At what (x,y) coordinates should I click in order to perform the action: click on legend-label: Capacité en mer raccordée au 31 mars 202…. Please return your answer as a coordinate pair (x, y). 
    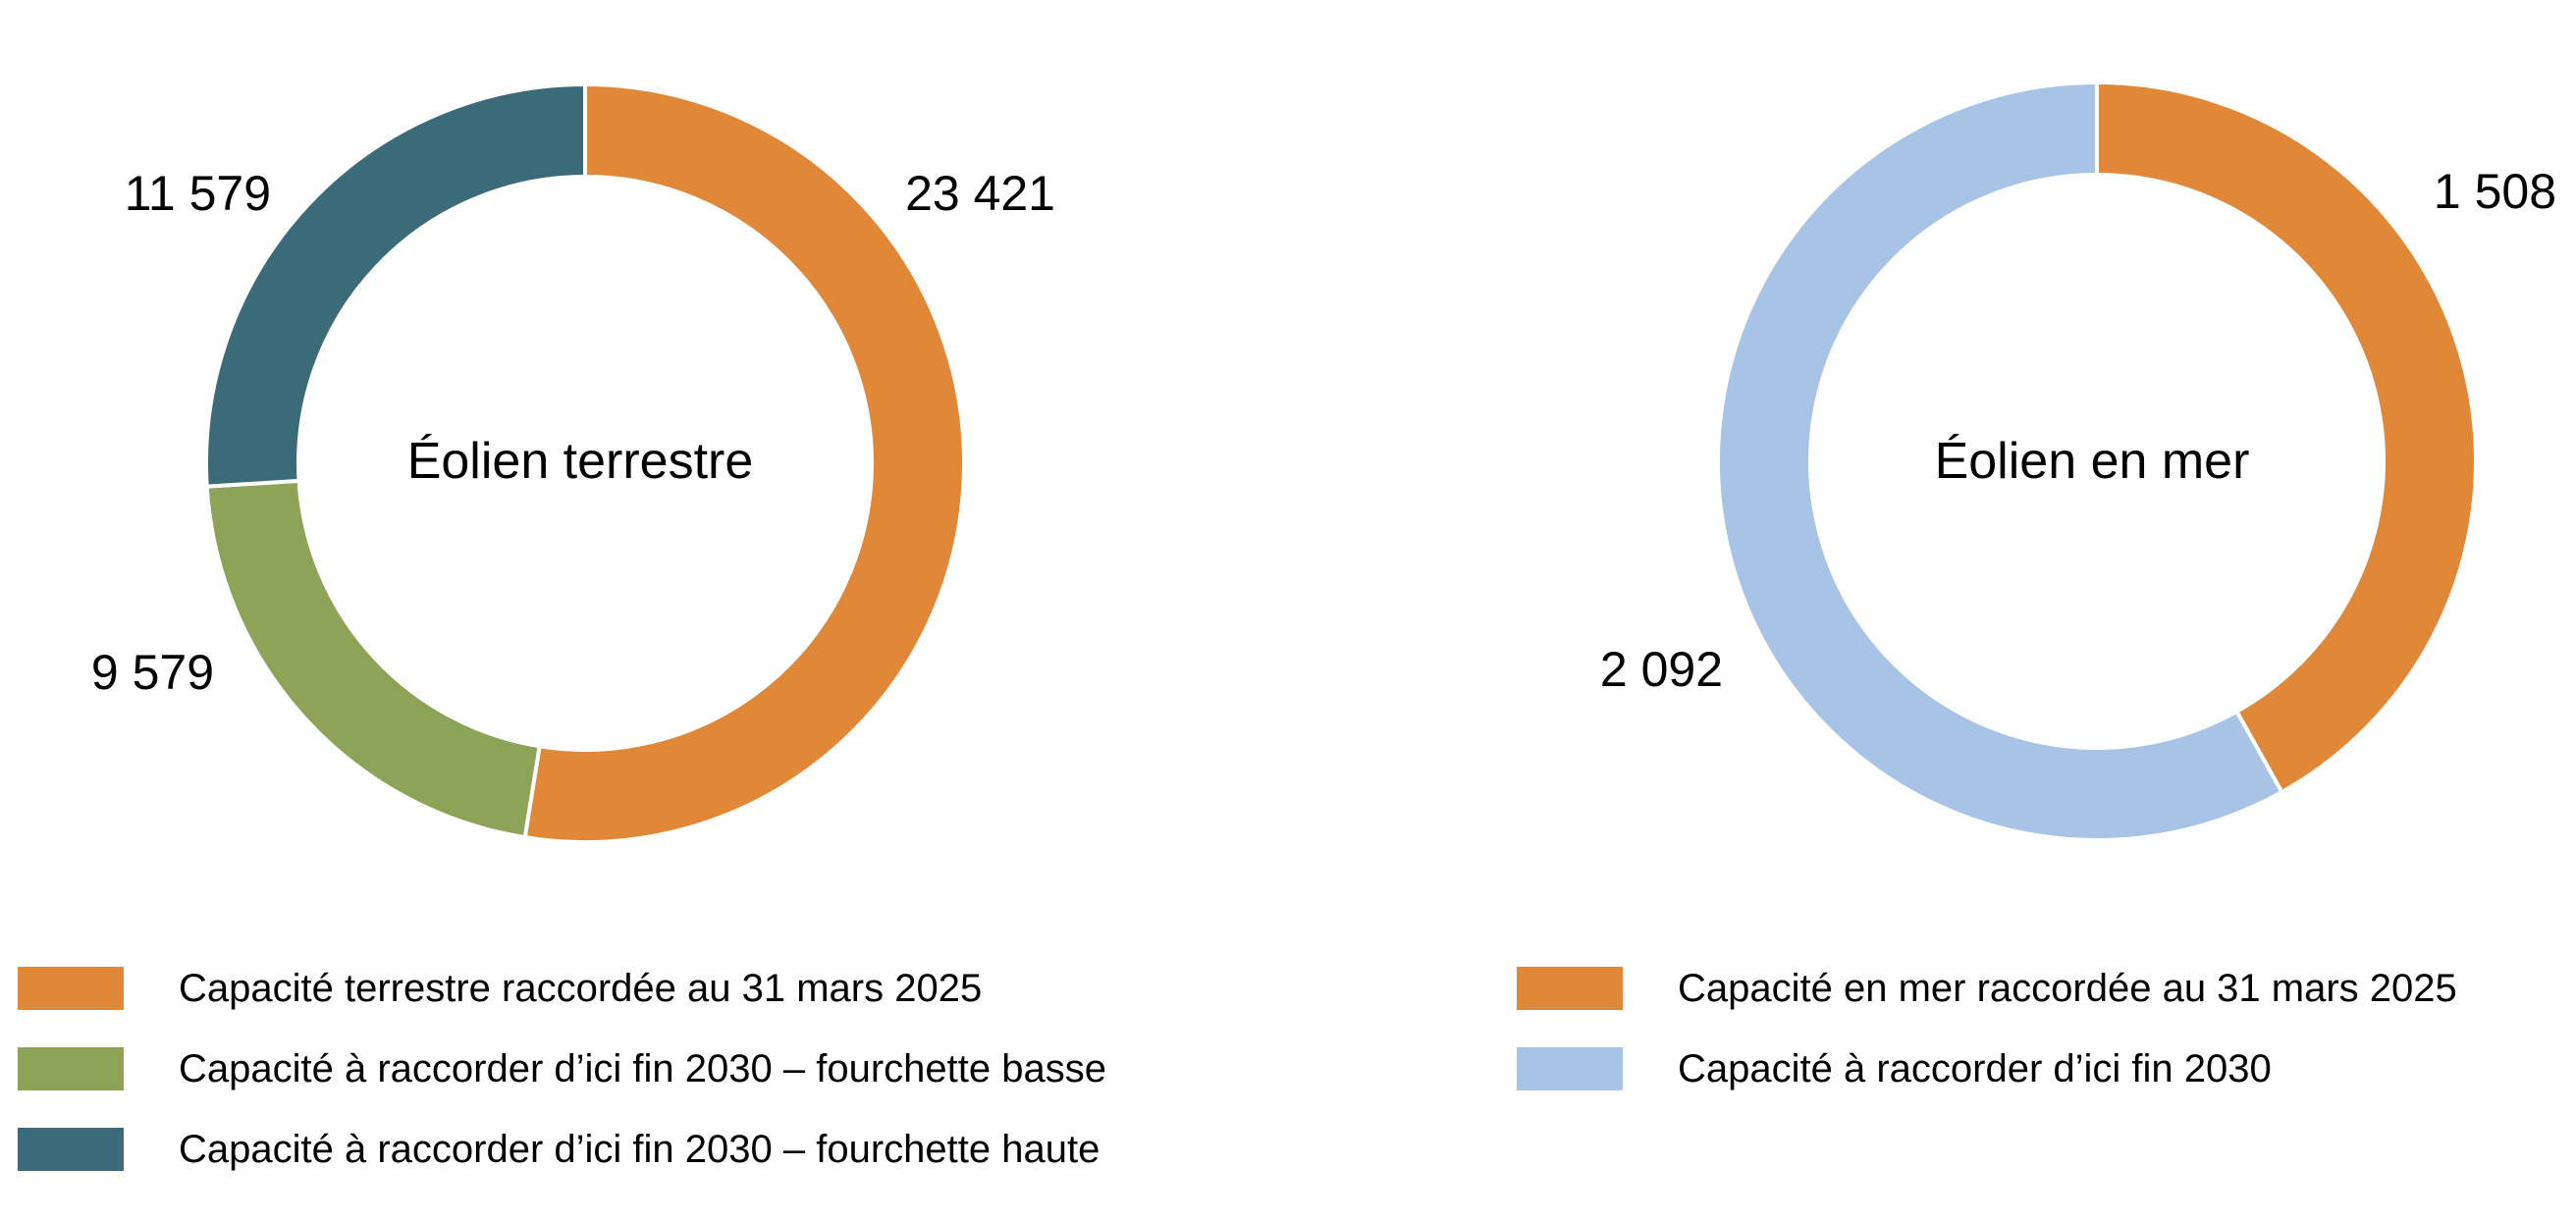
    Looking at the image, I should click on (2067, 988).